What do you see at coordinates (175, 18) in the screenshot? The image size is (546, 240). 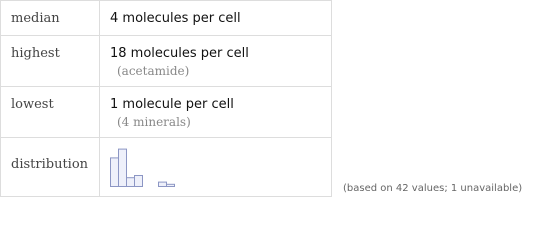 I see `row-value: 4 molecules per cell` at bounding box center [175, 18].